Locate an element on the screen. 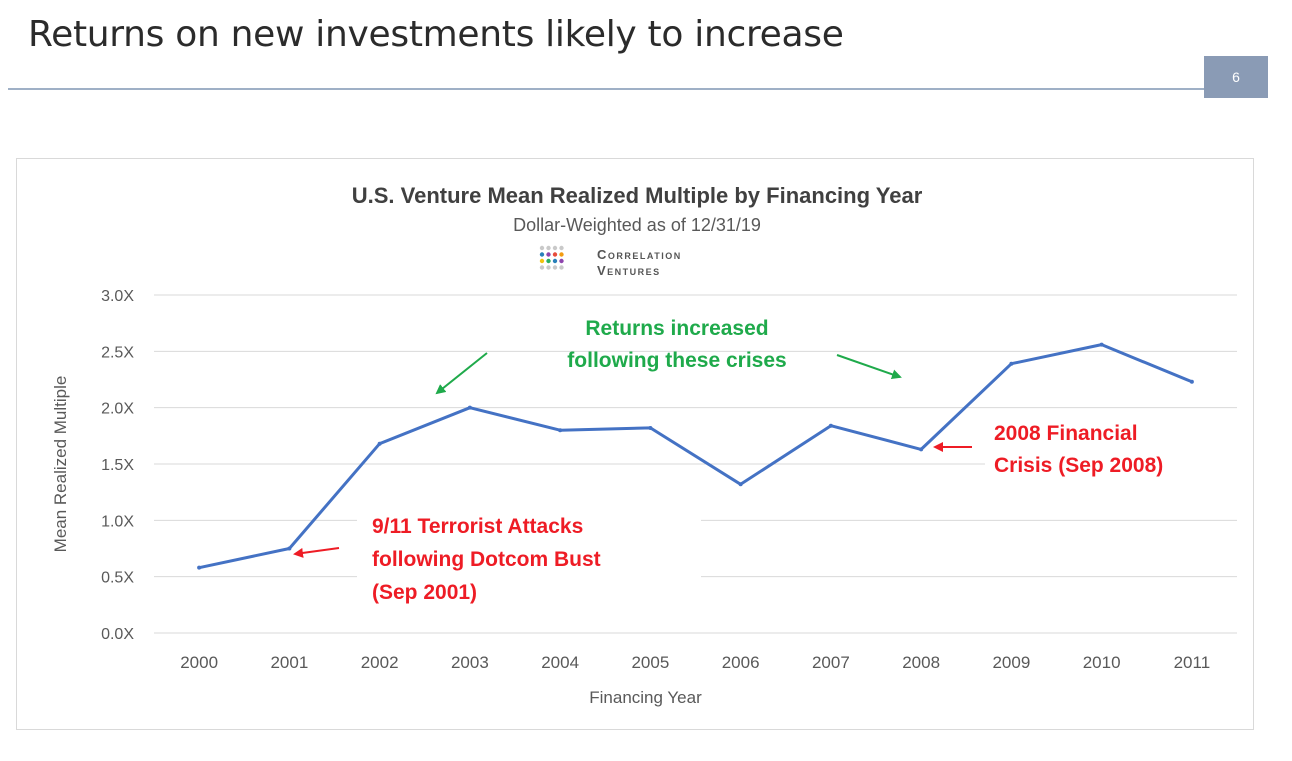  annotation-green-arrow-left is located at coordinates (461, 373).